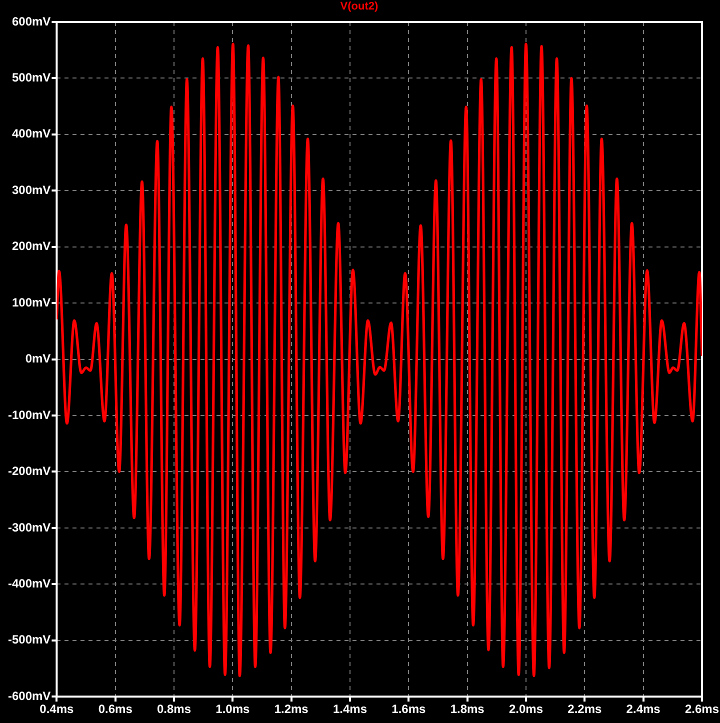  Describe the element at coordinates (31, 246) in the screenshot. I see `y-tick-label: 200mV` at that location.